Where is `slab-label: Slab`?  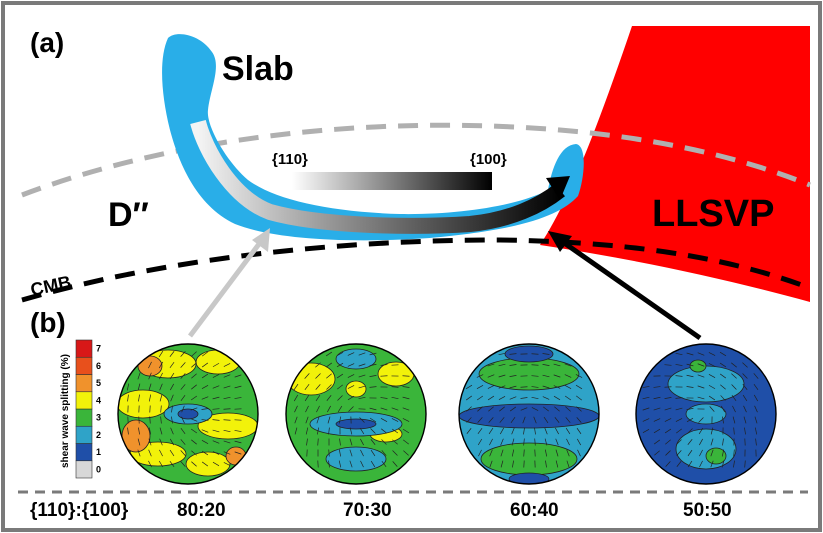 slab-label: Slab is located at coordinates (258, 69).